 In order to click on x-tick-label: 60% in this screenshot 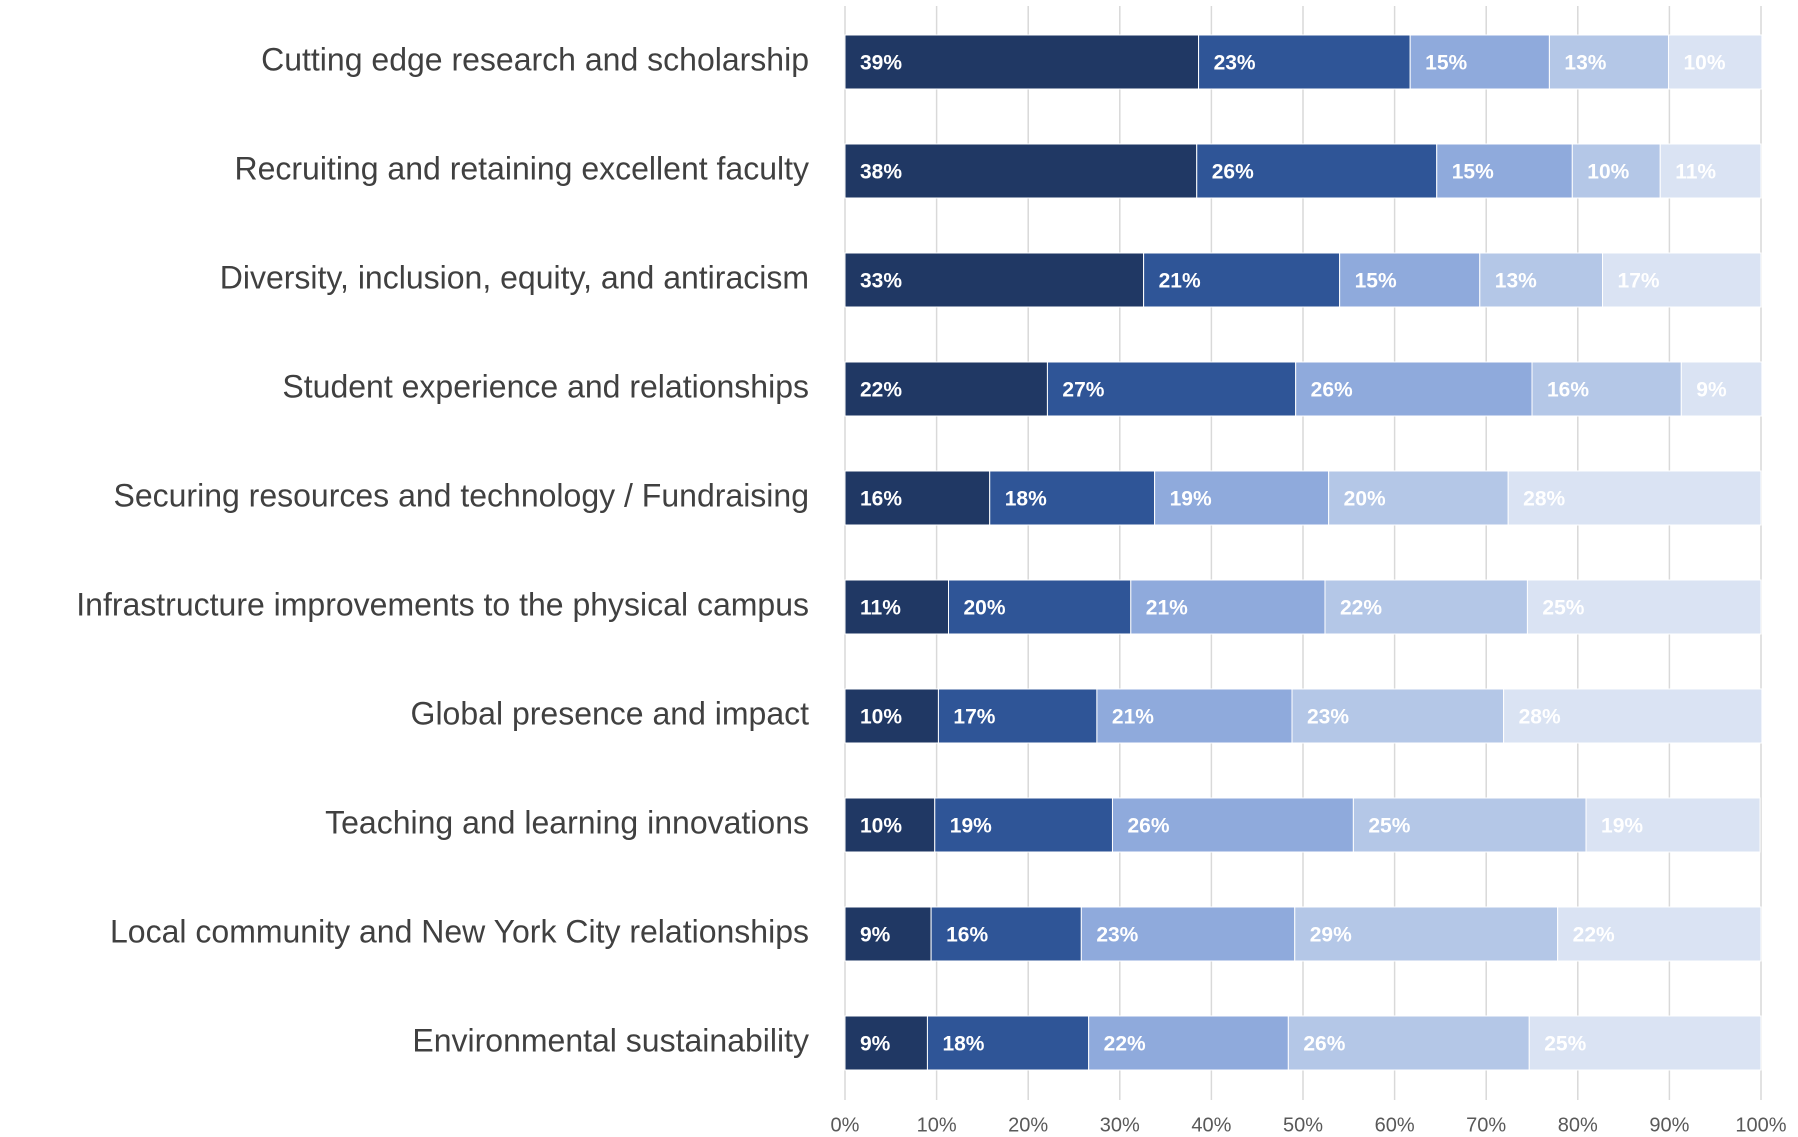, I will do `click(1395, 1125)`.